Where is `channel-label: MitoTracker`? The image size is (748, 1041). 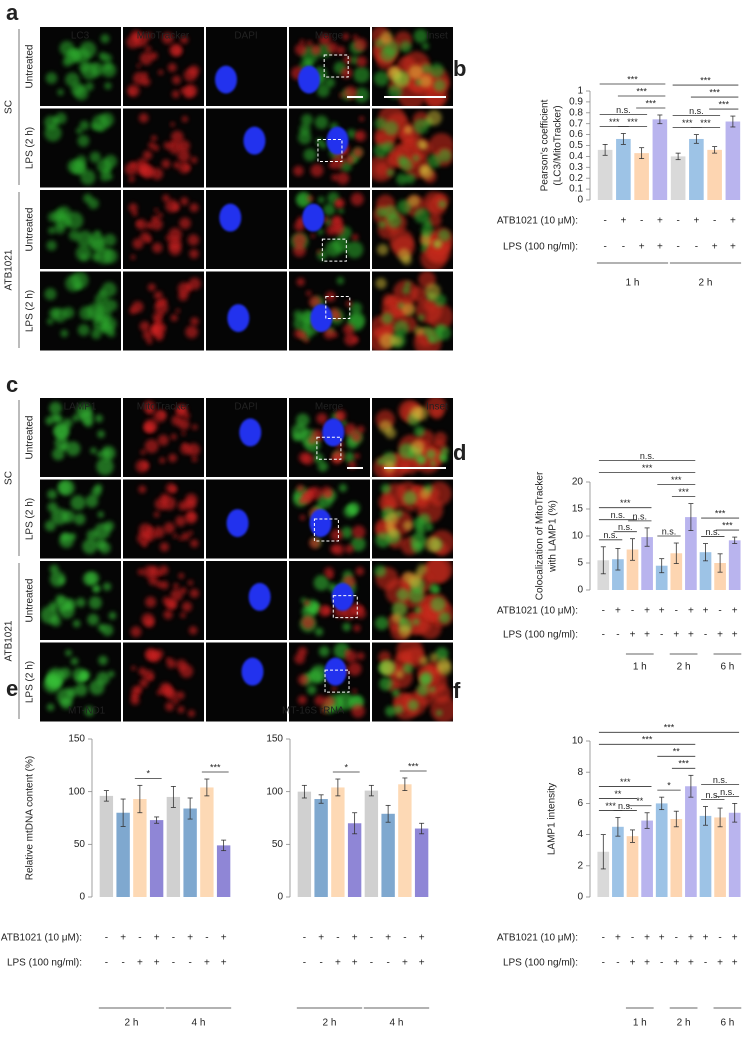 channel-label: MitoTracker is located at coordinates (163, 407).